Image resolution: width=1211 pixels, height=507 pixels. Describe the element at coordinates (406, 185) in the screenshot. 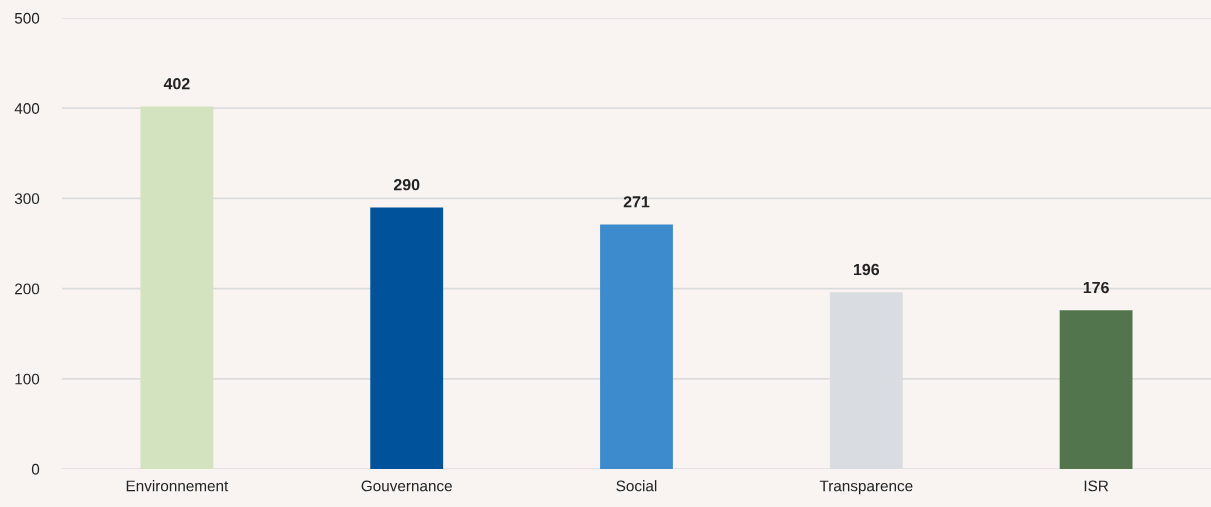

I see `data-label: 290` at that location.